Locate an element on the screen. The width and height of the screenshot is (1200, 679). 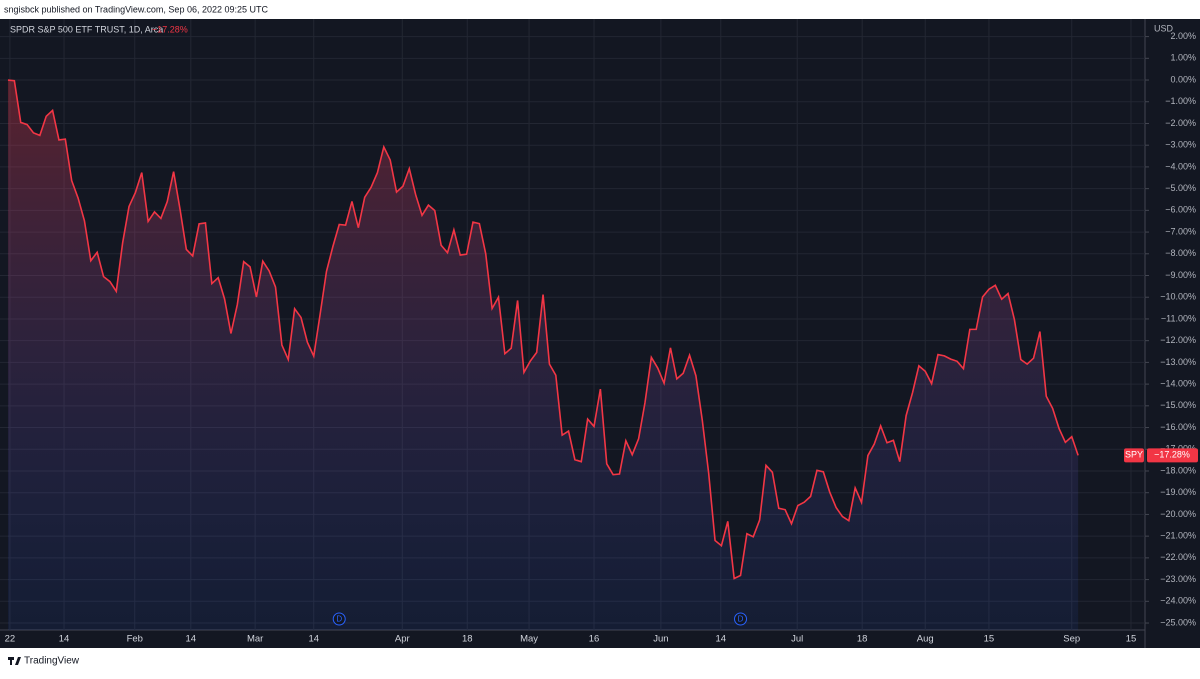
y-tick-label: −9.00% is located at coordinates (1180, 275).